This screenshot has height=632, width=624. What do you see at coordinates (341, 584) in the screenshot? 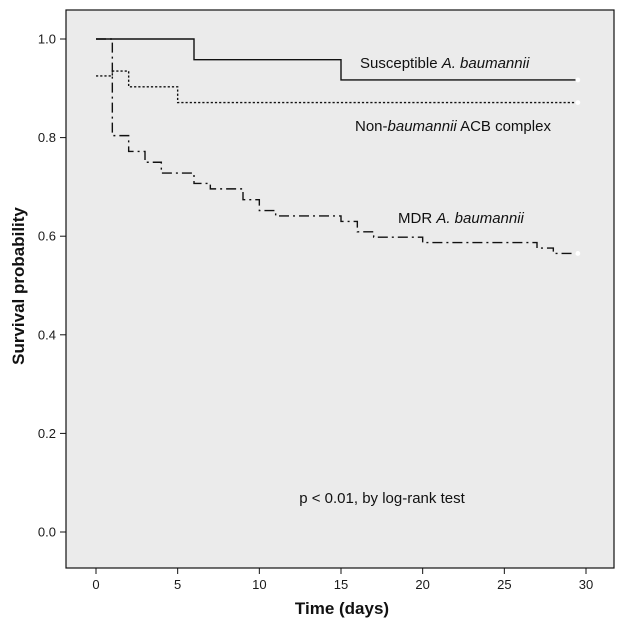
I see `x-tick-label: 15` at bounding box center [341, 584].